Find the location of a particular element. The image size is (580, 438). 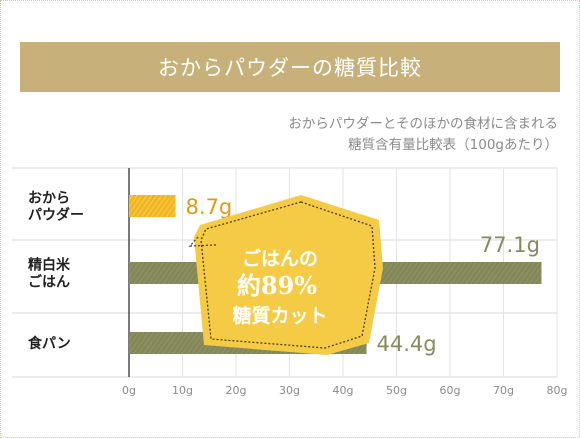

chart-title: おからパウダーの糖質比較 is located at coordinates (290, 68).